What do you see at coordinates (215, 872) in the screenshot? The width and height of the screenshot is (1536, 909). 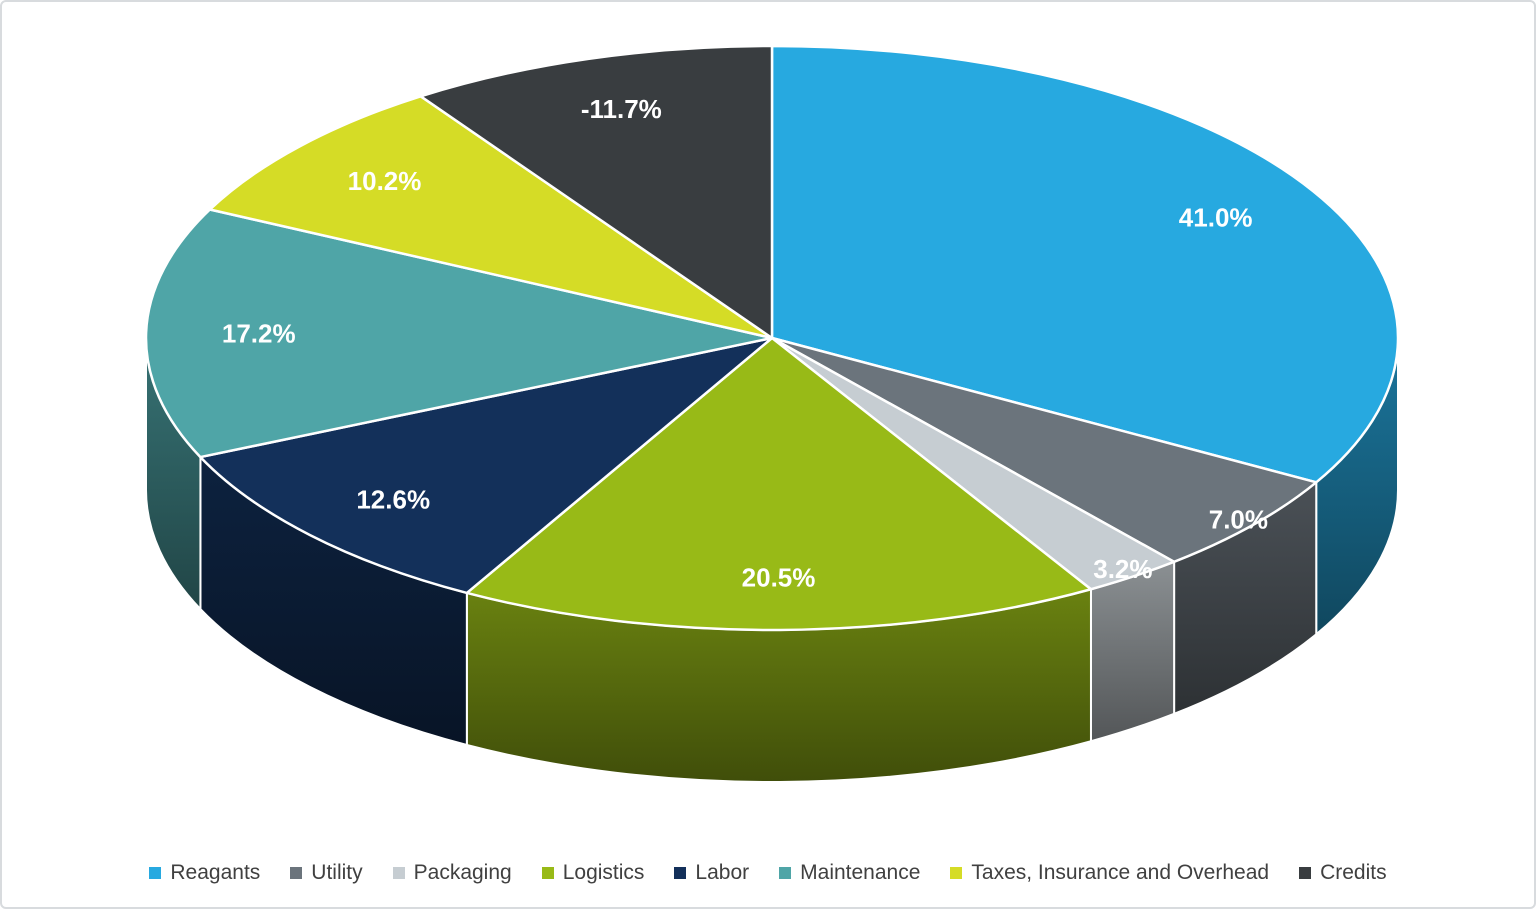 I see `legend-label-reagants: Reagants` at bounding box center [215, 872].